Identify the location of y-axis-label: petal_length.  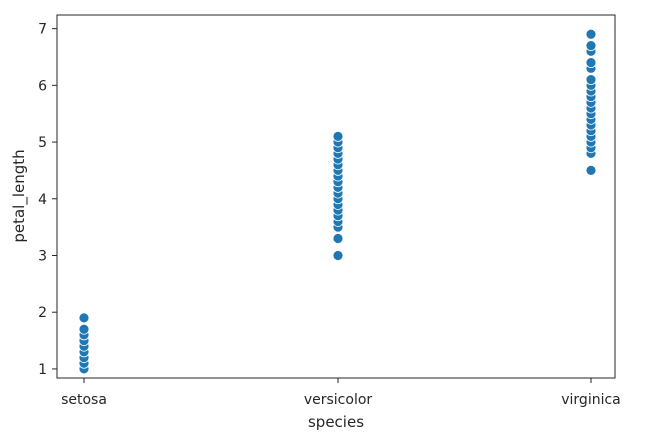
(19, 195).